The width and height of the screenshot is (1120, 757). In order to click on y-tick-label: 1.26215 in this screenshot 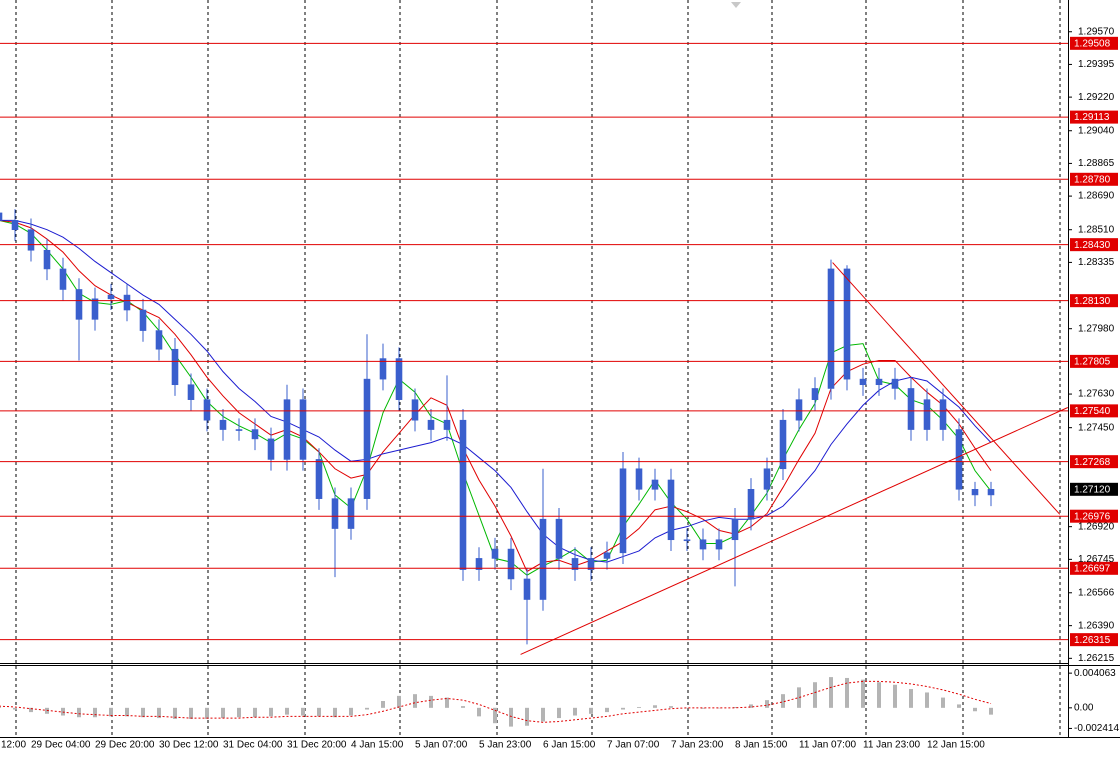, I will do `click(1096, 658)`.